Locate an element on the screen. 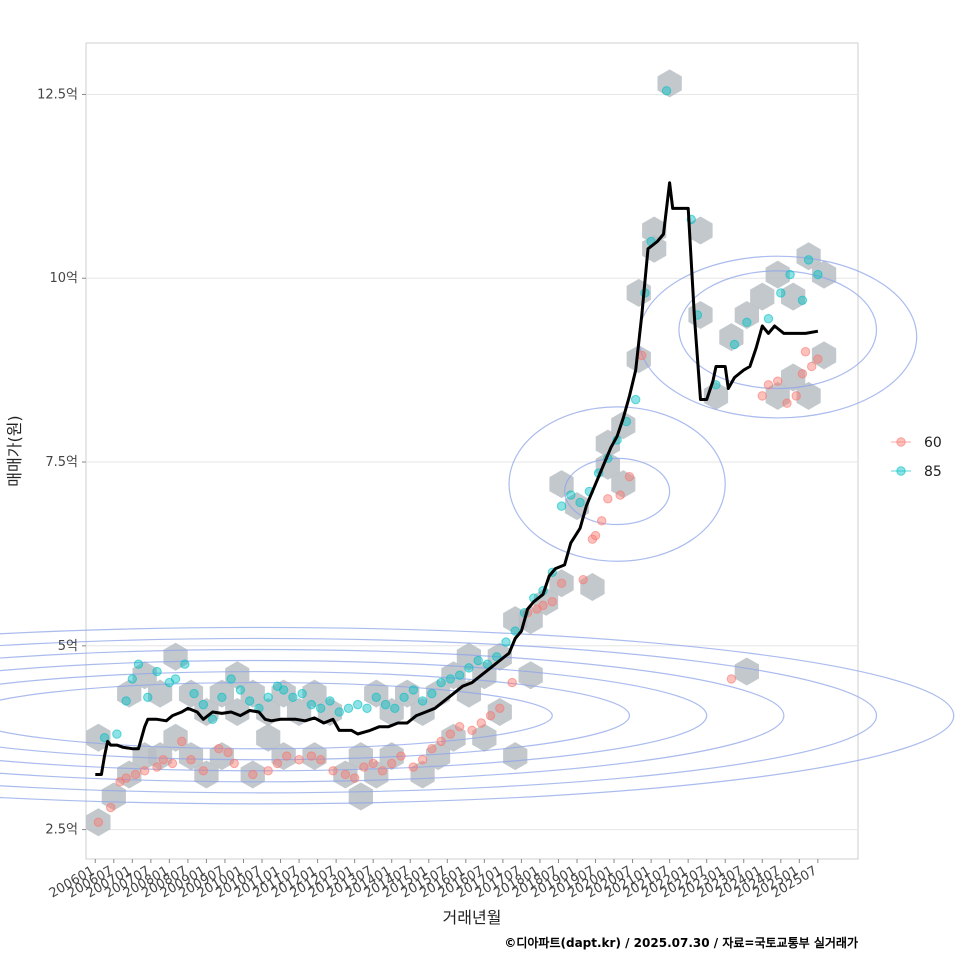 This screenshot has height=960, width=960. y-tick-label: 5억 is located at coordinates (68, 646).